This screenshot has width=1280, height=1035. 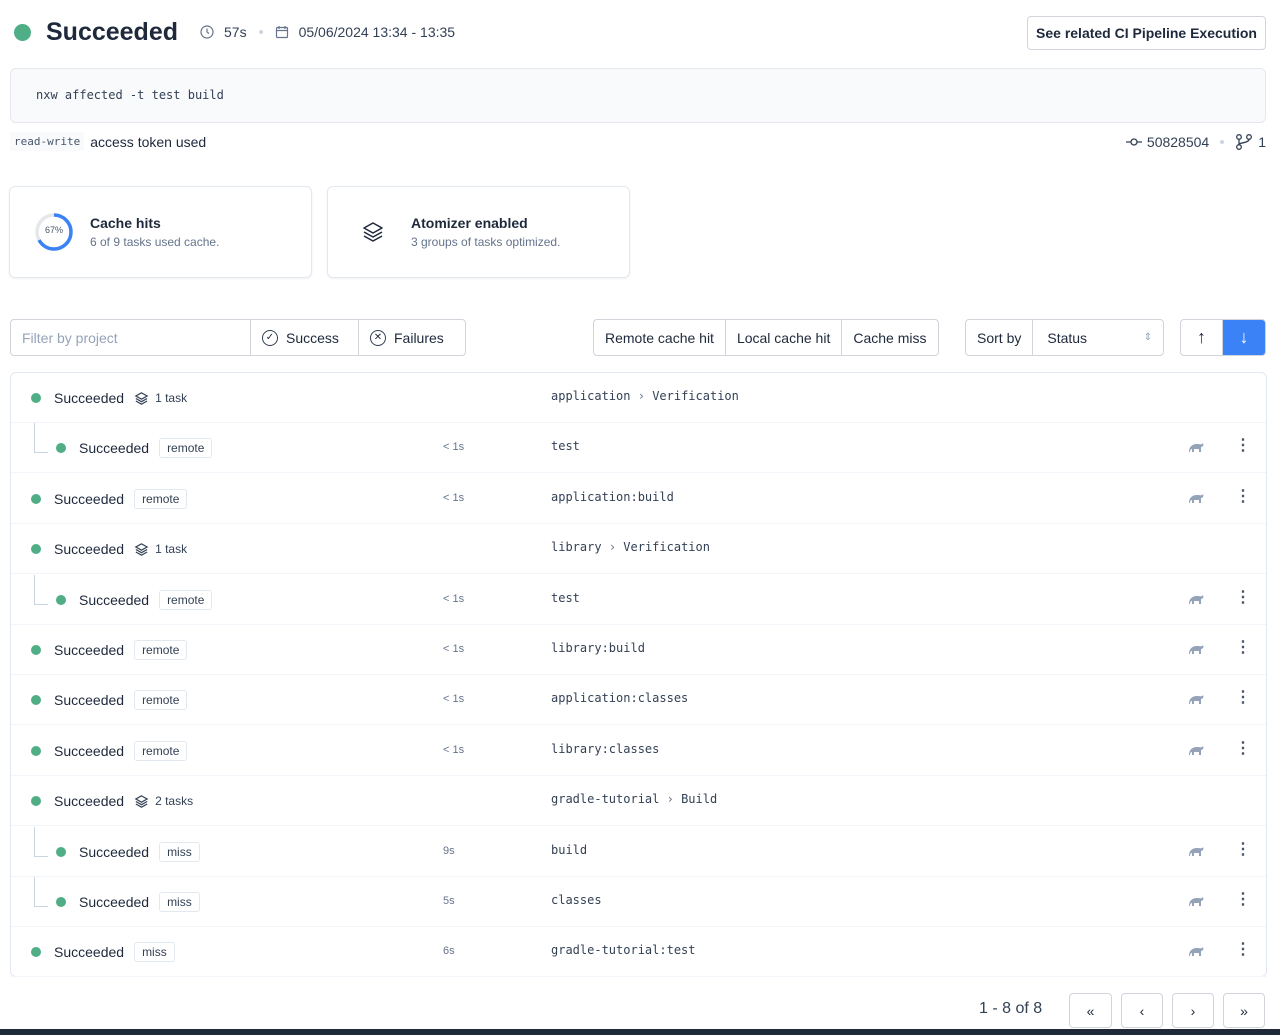 What do you see at coordinates (412, 337) in the screenshot?
I see `failures-filter-button: ✕ Failures` at bounding box center [412, 337].